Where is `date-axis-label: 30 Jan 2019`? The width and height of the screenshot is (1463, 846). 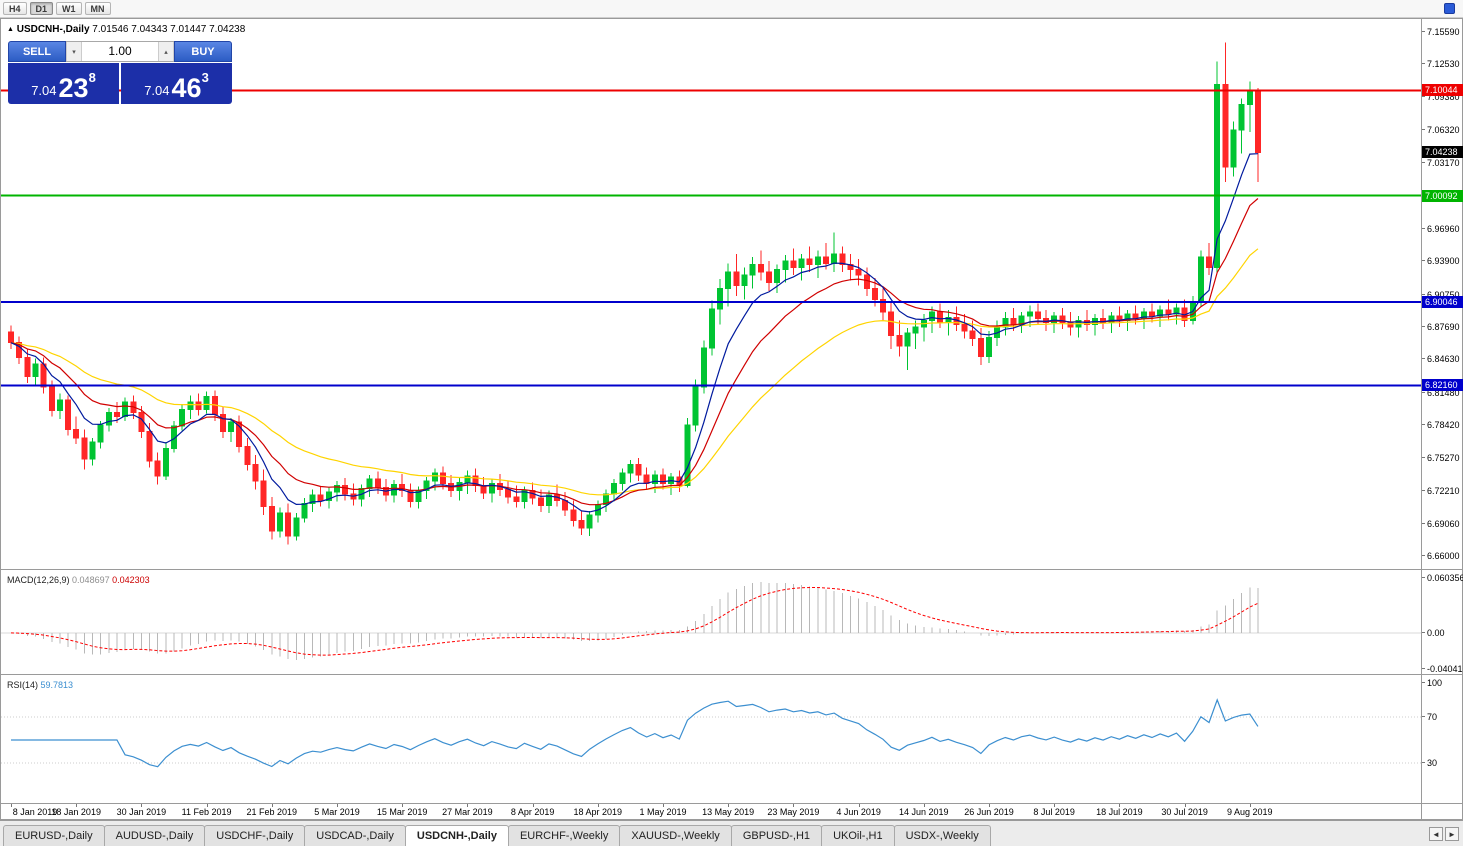
date-axis-label: 30 Jan 2019 is located at coordinates (141, 812).